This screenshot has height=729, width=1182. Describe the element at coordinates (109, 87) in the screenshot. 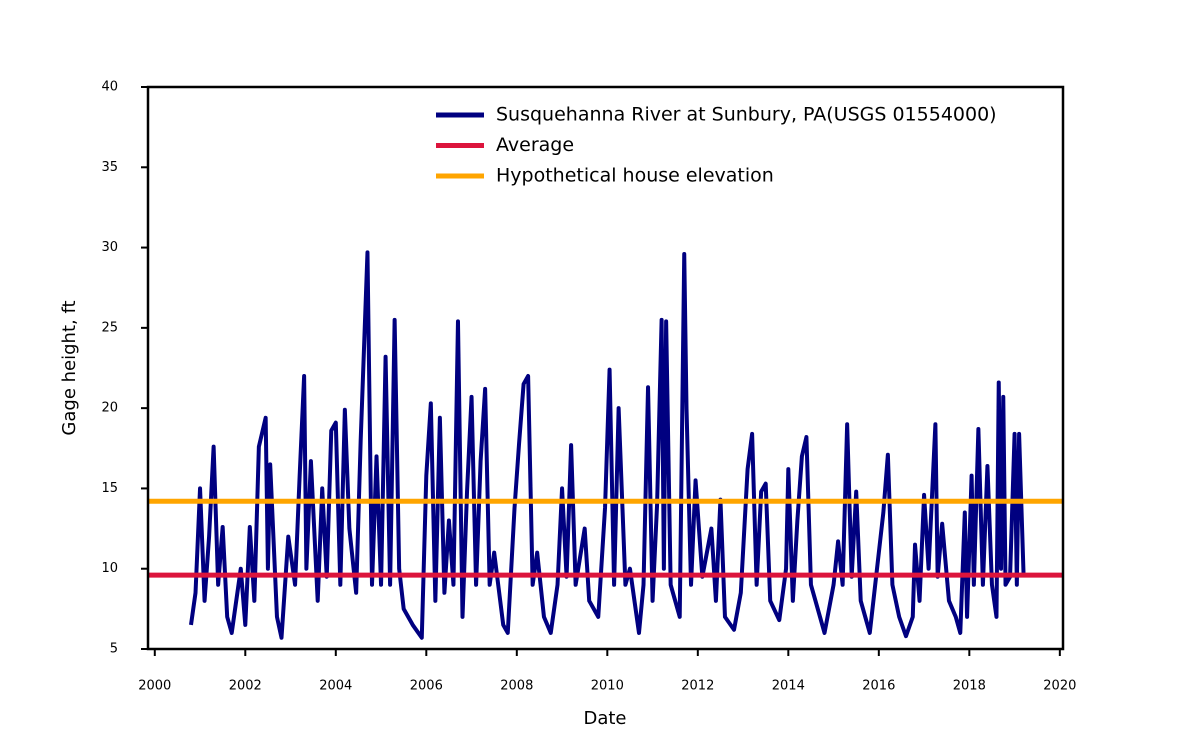

I see `y-tick-label: 40` at that location.